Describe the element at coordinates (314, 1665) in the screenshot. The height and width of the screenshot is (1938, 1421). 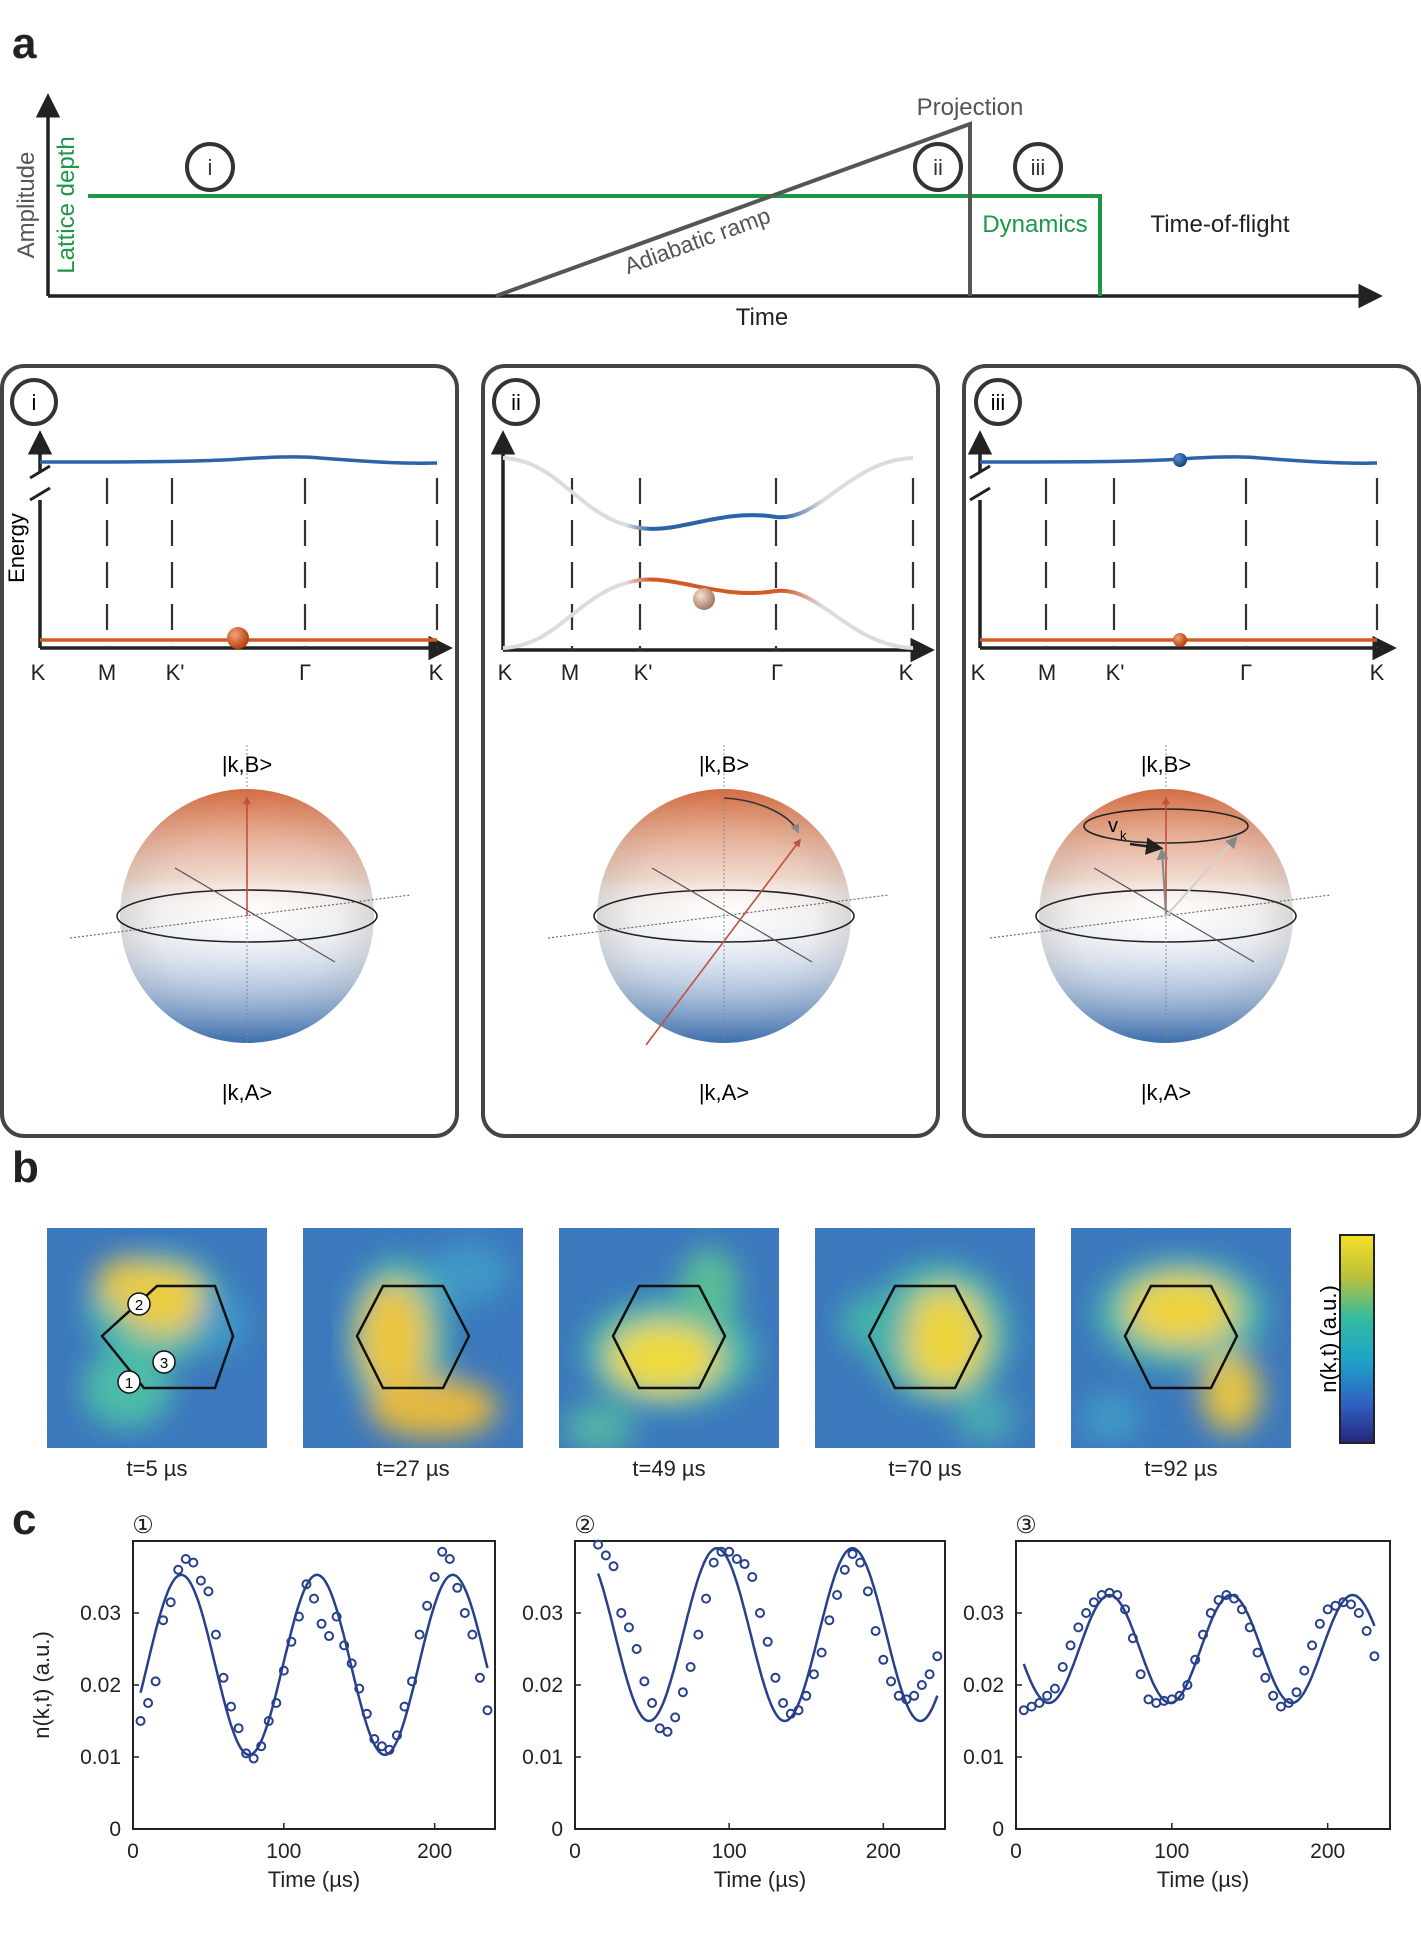
I see `fit-curve` at that location.